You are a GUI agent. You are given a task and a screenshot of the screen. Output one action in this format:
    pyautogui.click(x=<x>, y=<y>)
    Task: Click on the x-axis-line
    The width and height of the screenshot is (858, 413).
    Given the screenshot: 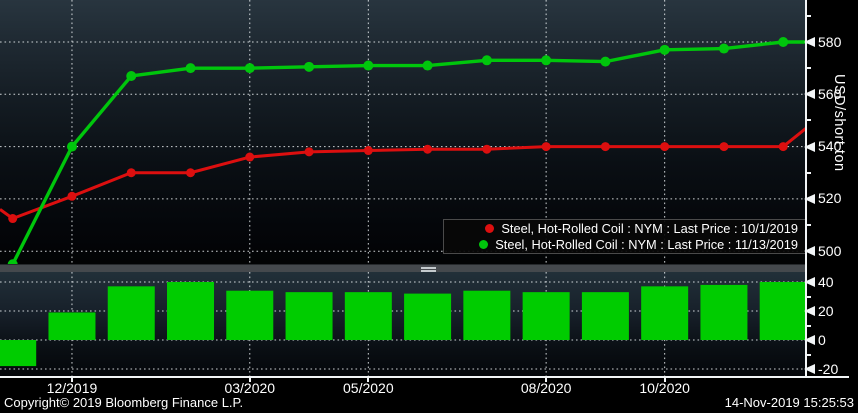 What is the action you would take?
    pyautogui.click(x=424, y=377)
    